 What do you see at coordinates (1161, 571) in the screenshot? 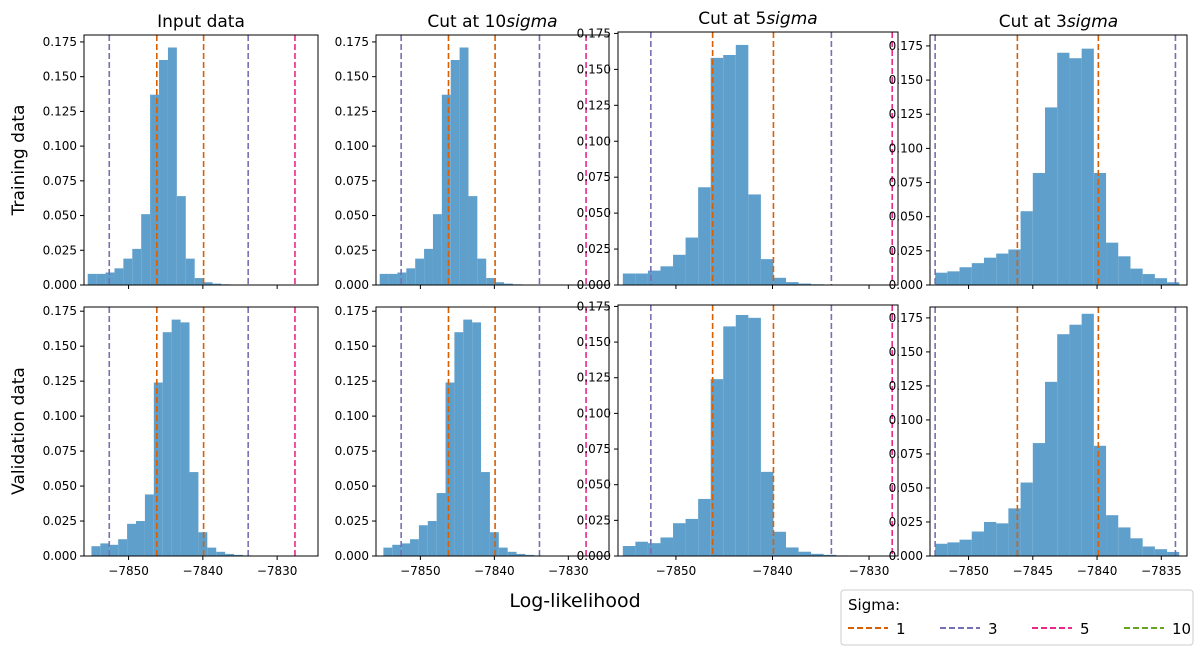
I see `x-tick-label: −7835` at bounding box center [1161, 571].